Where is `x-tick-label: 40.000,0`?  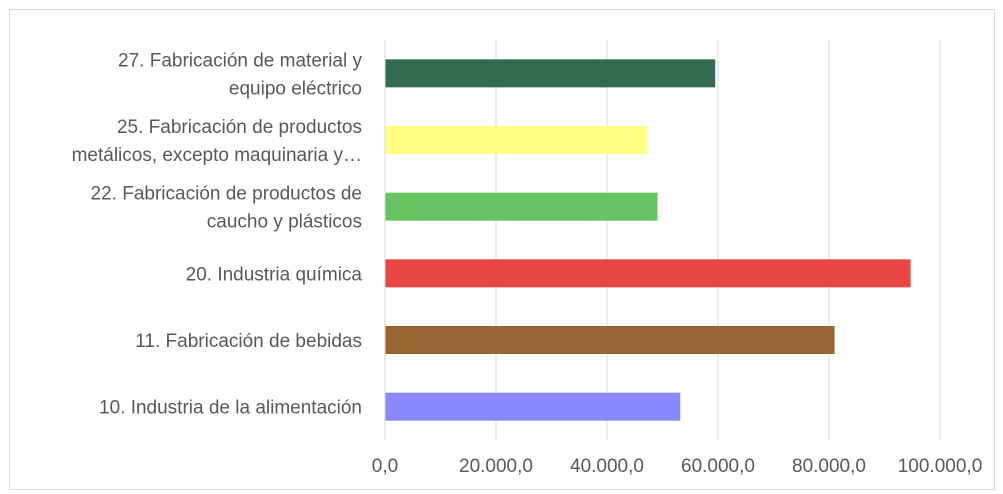
x-tick-label: 40.000,0 is located at coordinates (607, 466).